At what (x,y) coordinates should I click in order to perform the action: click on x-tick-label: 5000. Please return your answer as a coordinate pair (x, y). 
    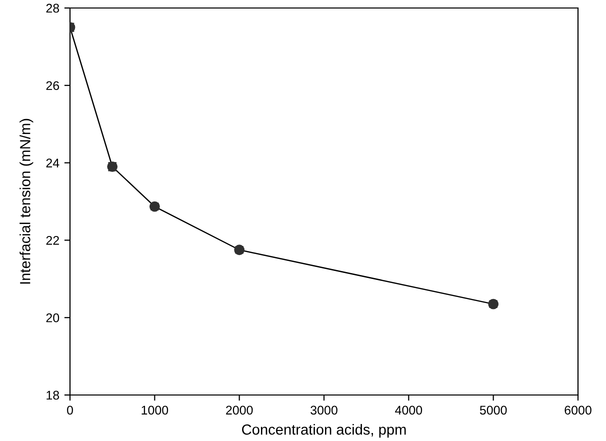
    Looking at the image, I should click on (493, 410).